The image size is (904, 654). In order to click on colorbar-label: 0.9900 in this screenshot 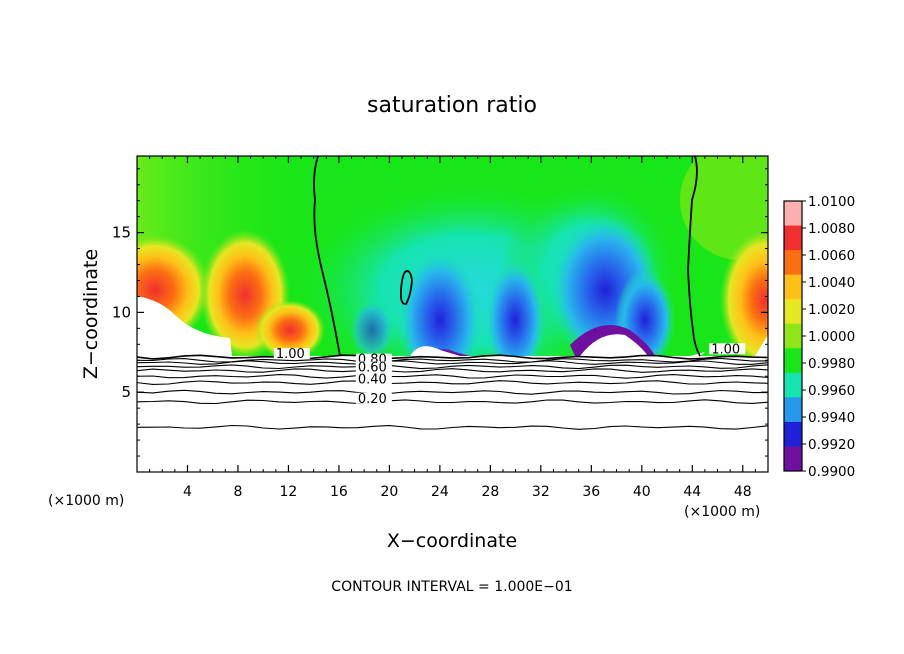, I will do `click(831, 472)`.